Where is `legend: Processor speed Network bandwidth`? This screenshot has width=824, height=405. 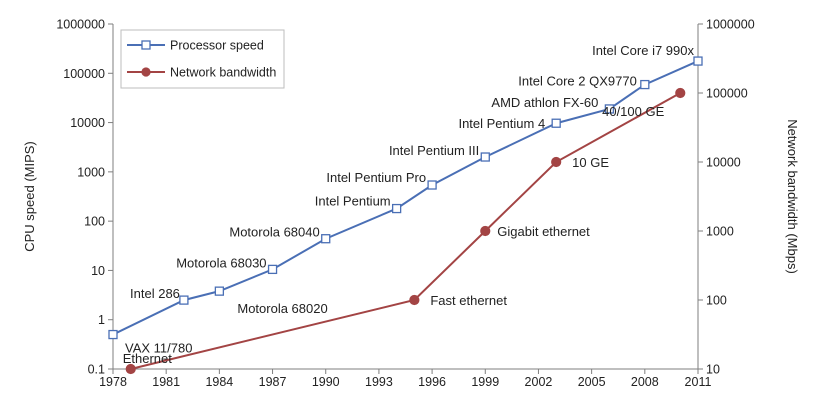
legend: Processor speed Network bandwidth is located at coordinates (202, 59).